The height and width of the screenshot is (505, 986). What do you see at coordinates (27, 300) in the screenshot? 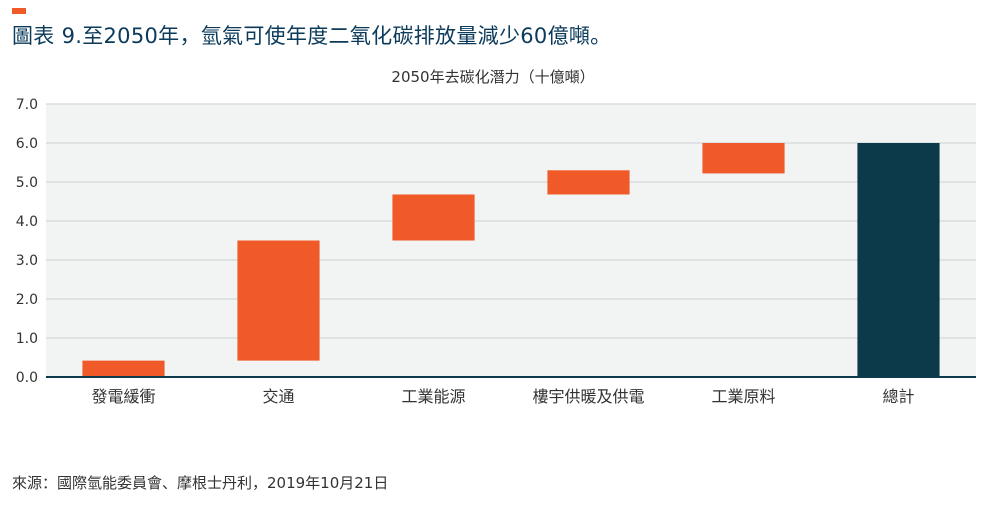
I see `y-tick-label: 2.0` at bounding box center [27, 300].